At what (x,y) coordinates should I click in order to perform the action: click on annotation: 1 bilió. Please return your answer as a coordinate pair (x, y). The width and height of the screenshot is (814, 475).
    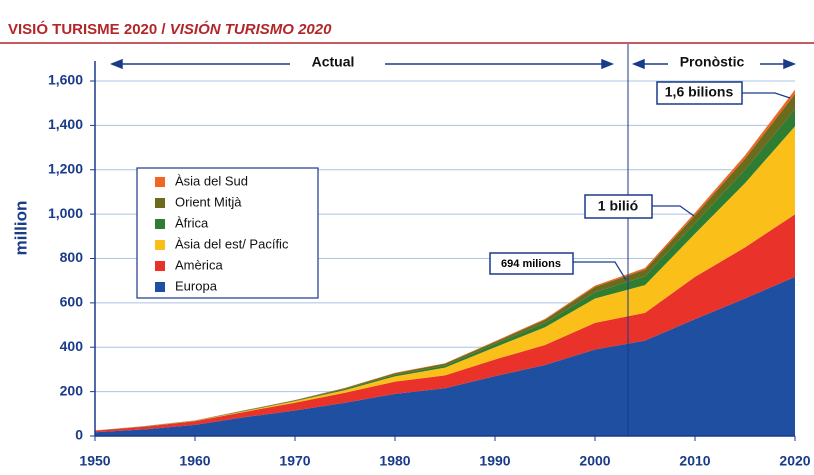
    Looking at the image, I should click on (618, 206).